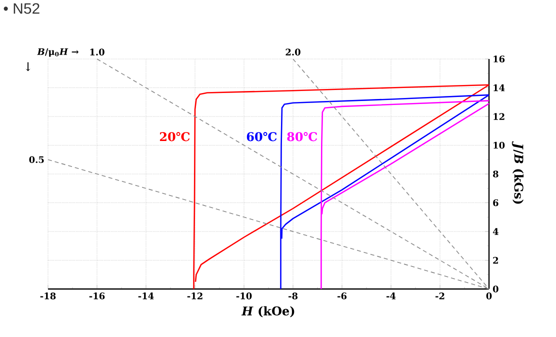  Describe the element at coordinates (495, 174) in the screenshot. I see `y-tick-label: 8` at that location.